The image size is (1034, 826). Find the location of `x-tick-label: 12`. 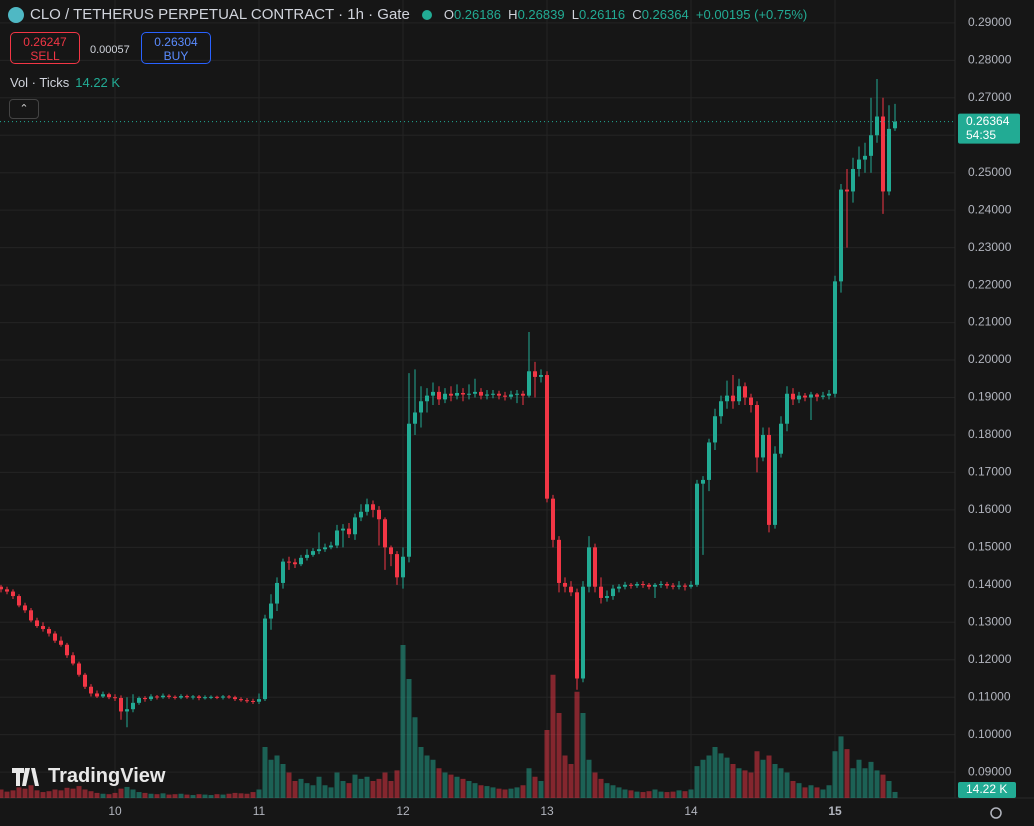

x-tick-label: 12 is located at coordinates (403, 811).